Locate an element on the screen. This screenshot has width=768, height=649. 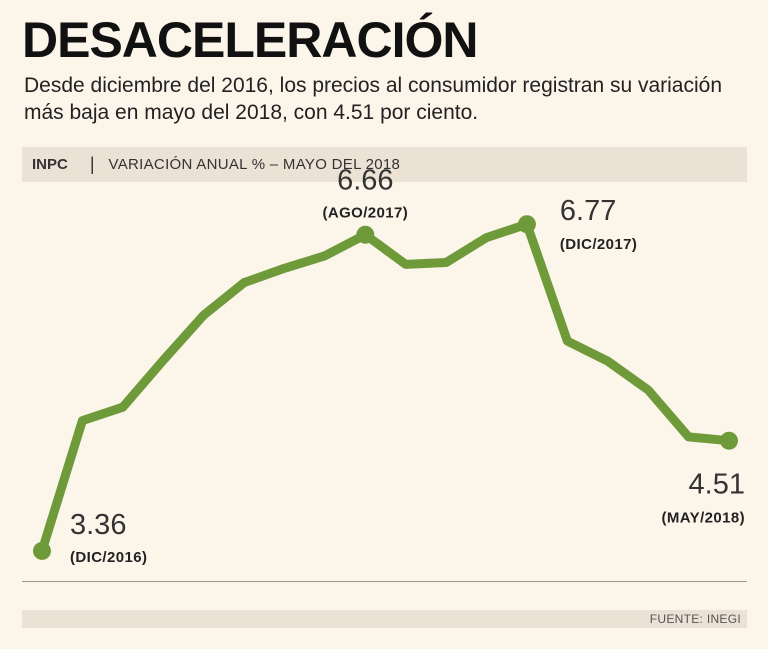
chart-description: VARIACIÓN ANUAL % – MAYO DEL 2018 is located at coordinates (254, 164).